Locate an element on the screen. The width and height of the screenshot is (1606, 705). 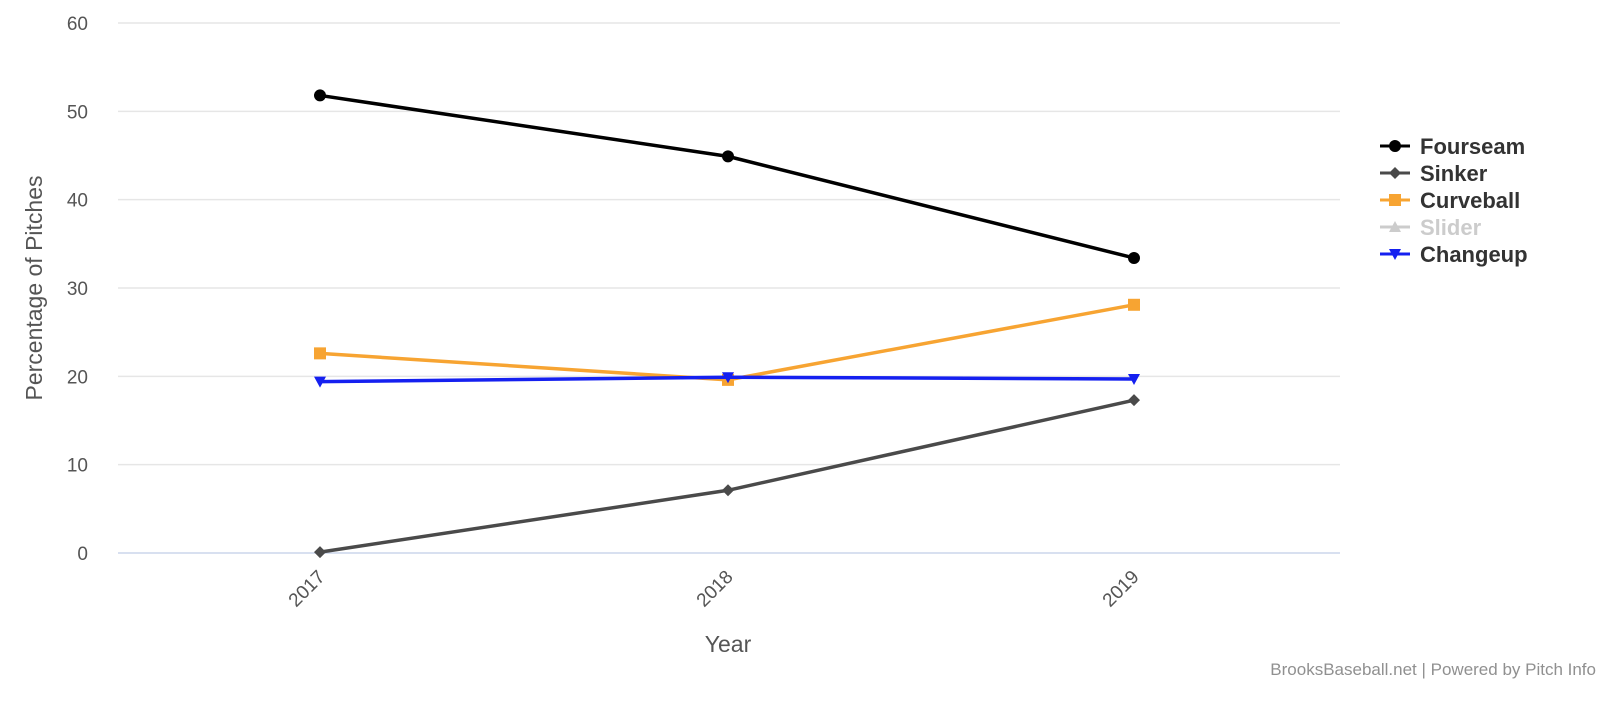
x-tick-label: 2019 is located at coordinates (1121, 589).